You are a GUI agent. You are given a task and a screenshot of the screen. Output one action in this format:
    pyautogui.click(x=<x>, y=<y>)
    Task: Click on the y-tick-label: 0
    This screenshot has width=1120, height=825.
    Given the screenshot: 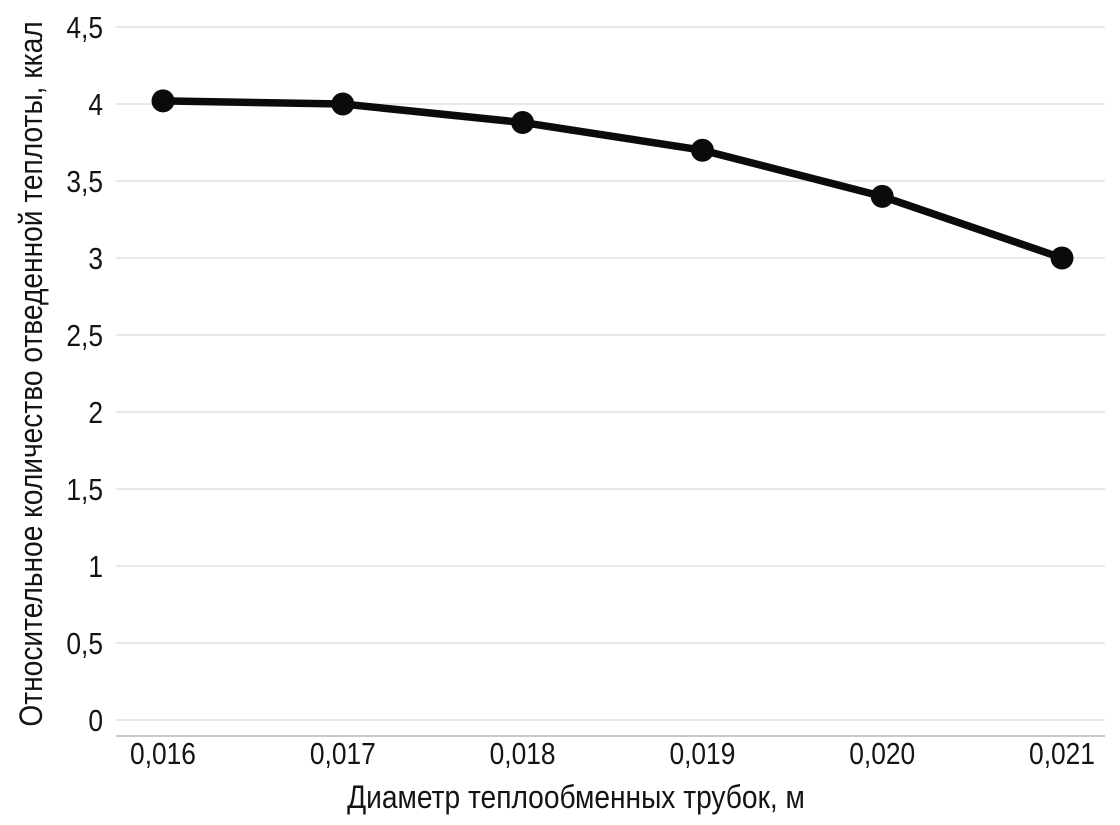 What is the action you would take?
    pyautogui.click(x=95, y=721)
    